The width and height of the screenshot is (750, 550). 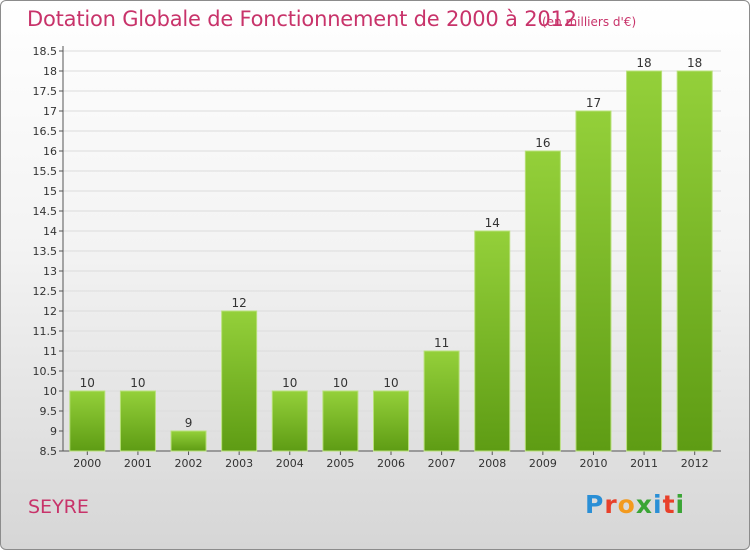 What do you see at coordinates (593, 463) in the screenshot?
I see `x-tick-label-2010: 2010` at bounding box center [593, 463].